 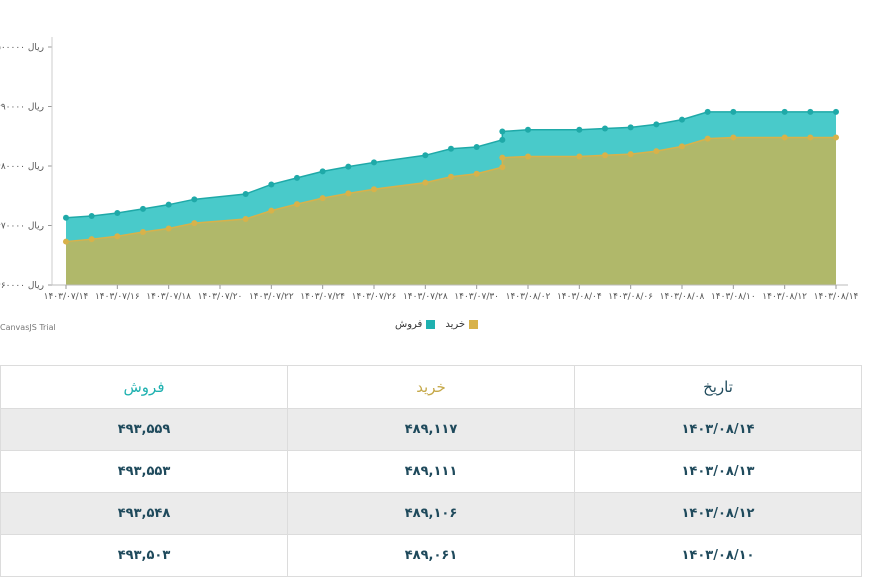 What do you see at coordinates (22, 108) in the screenshot?
I see `y-tick-label: ۴۹۰۰۰۰ ریال` at bounding box center [22, 108].